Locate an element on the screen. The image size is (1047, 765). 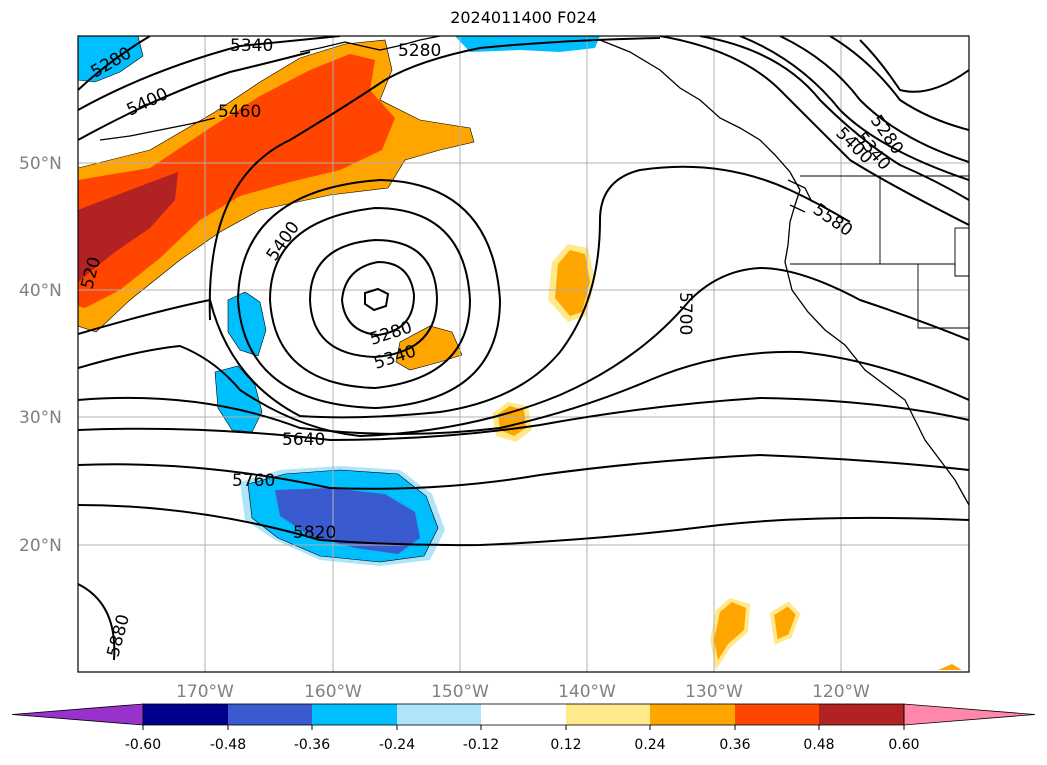
colorbar-tick-label: 0.36 is located at coordinates (734, 745).